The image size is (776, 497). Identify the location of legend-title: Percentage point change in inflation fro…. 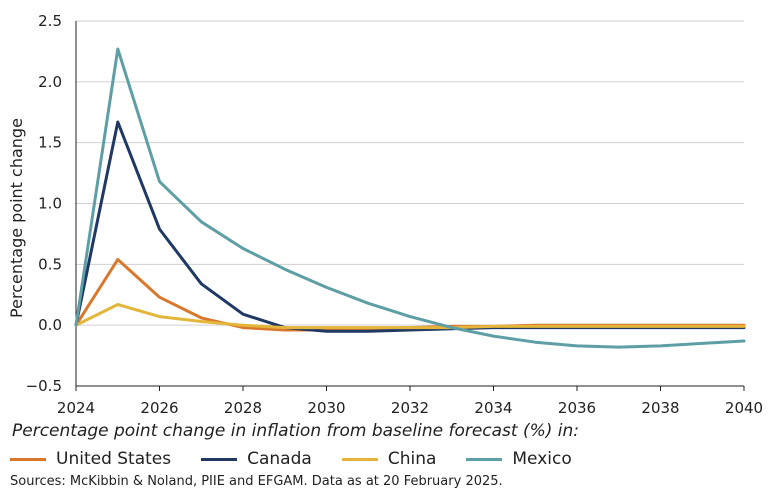
(296, 431).